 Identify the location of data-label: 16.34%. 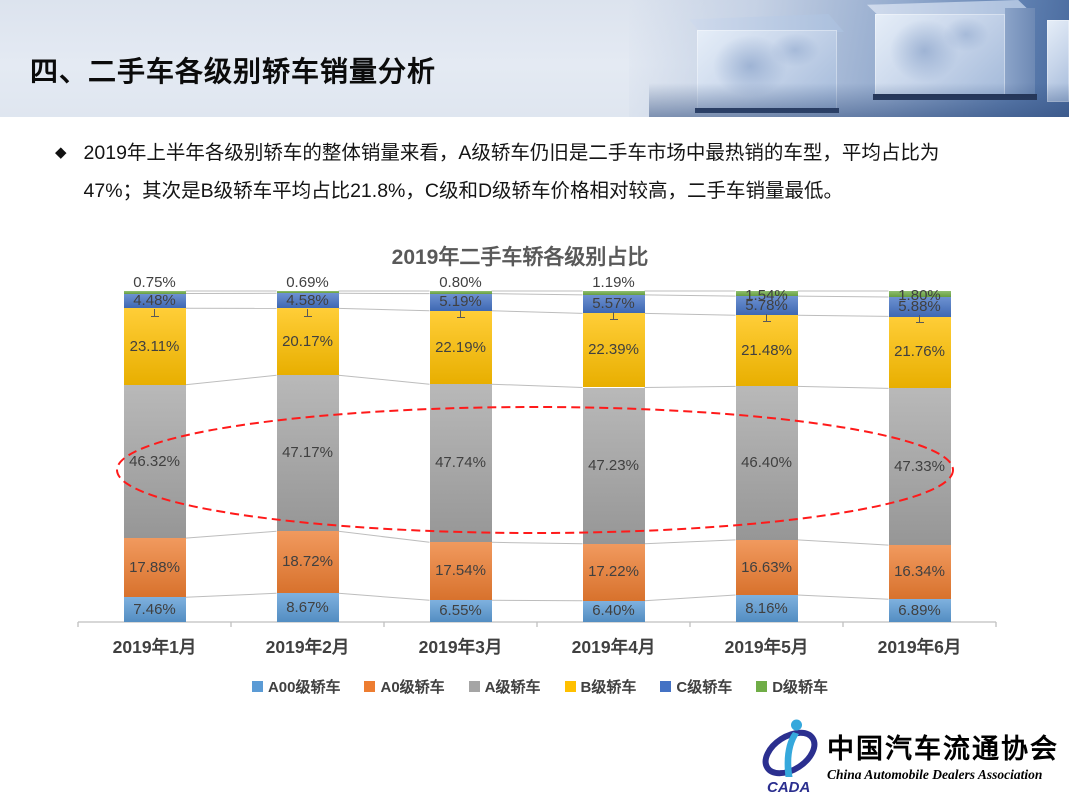
(919, 572).